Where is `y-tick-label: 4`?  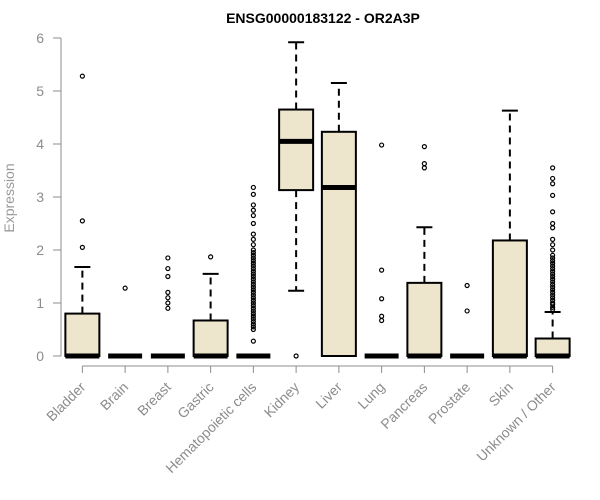
y-tick-label: 4 is located at coordinates (40, 144).